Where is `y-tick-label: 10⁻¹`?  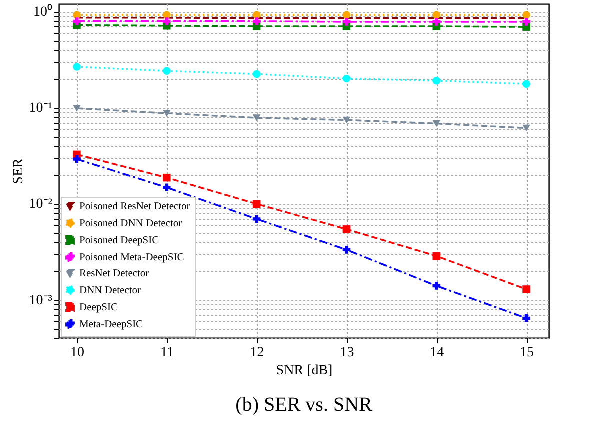 y-tick-label: 10⁻¹ is located at coordinates (40, 108).